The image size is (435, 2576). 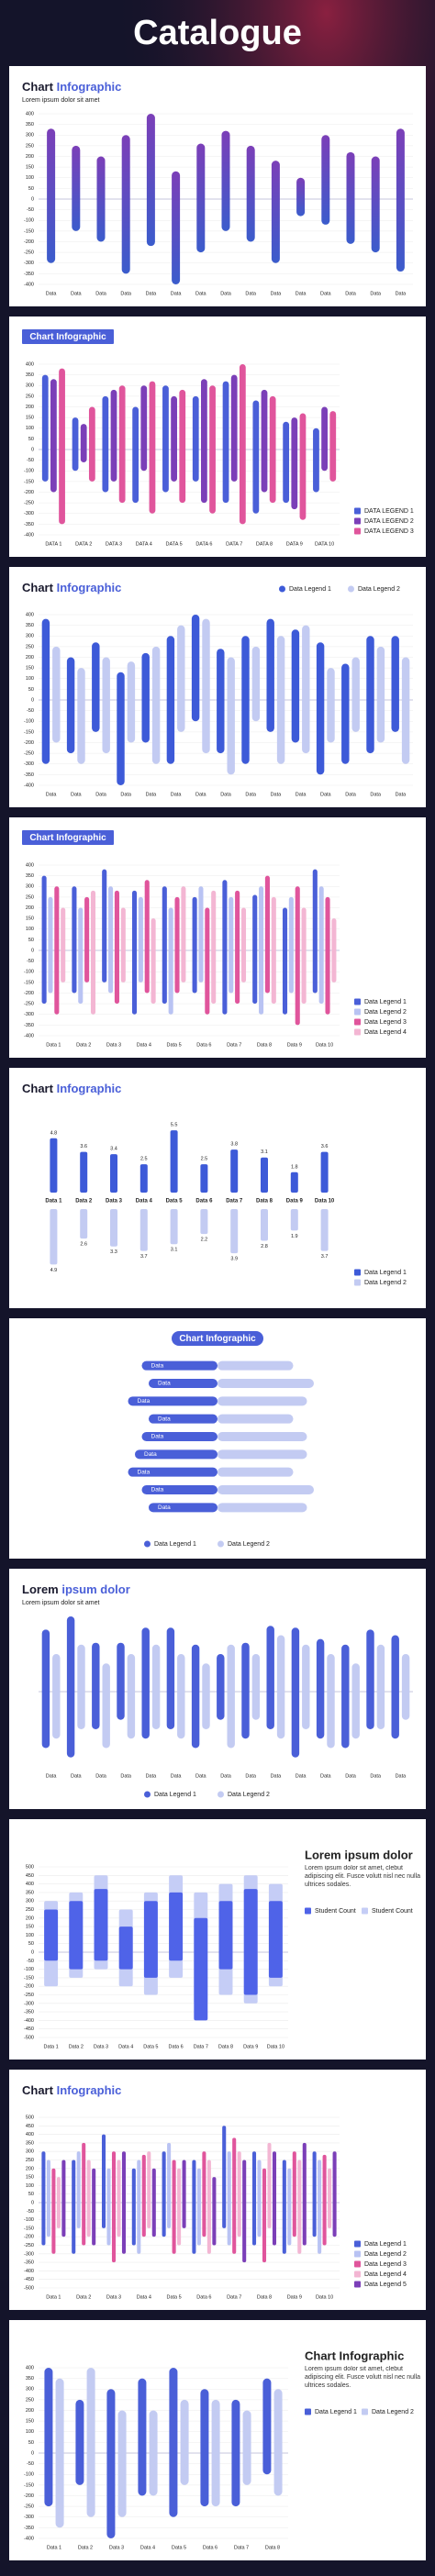 I want to click on y-tick-label: -250, so click(x=29, y=2507).